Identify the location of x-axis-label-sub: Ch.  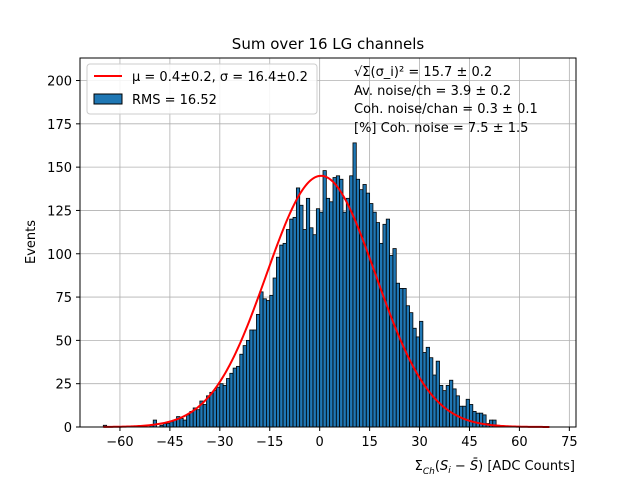
(429, 472).